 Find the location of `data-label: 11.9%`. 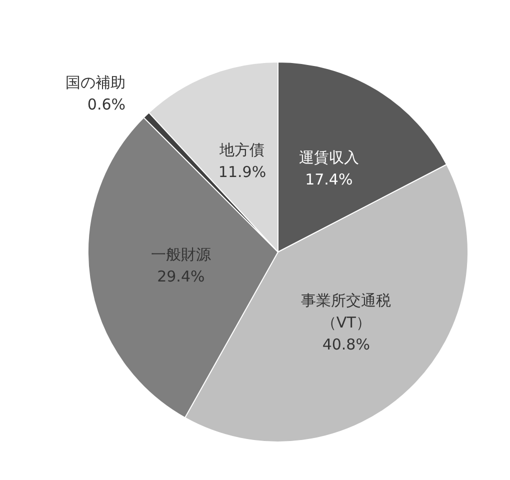

data-label: 11.9% is located at coordinates (242, 171).